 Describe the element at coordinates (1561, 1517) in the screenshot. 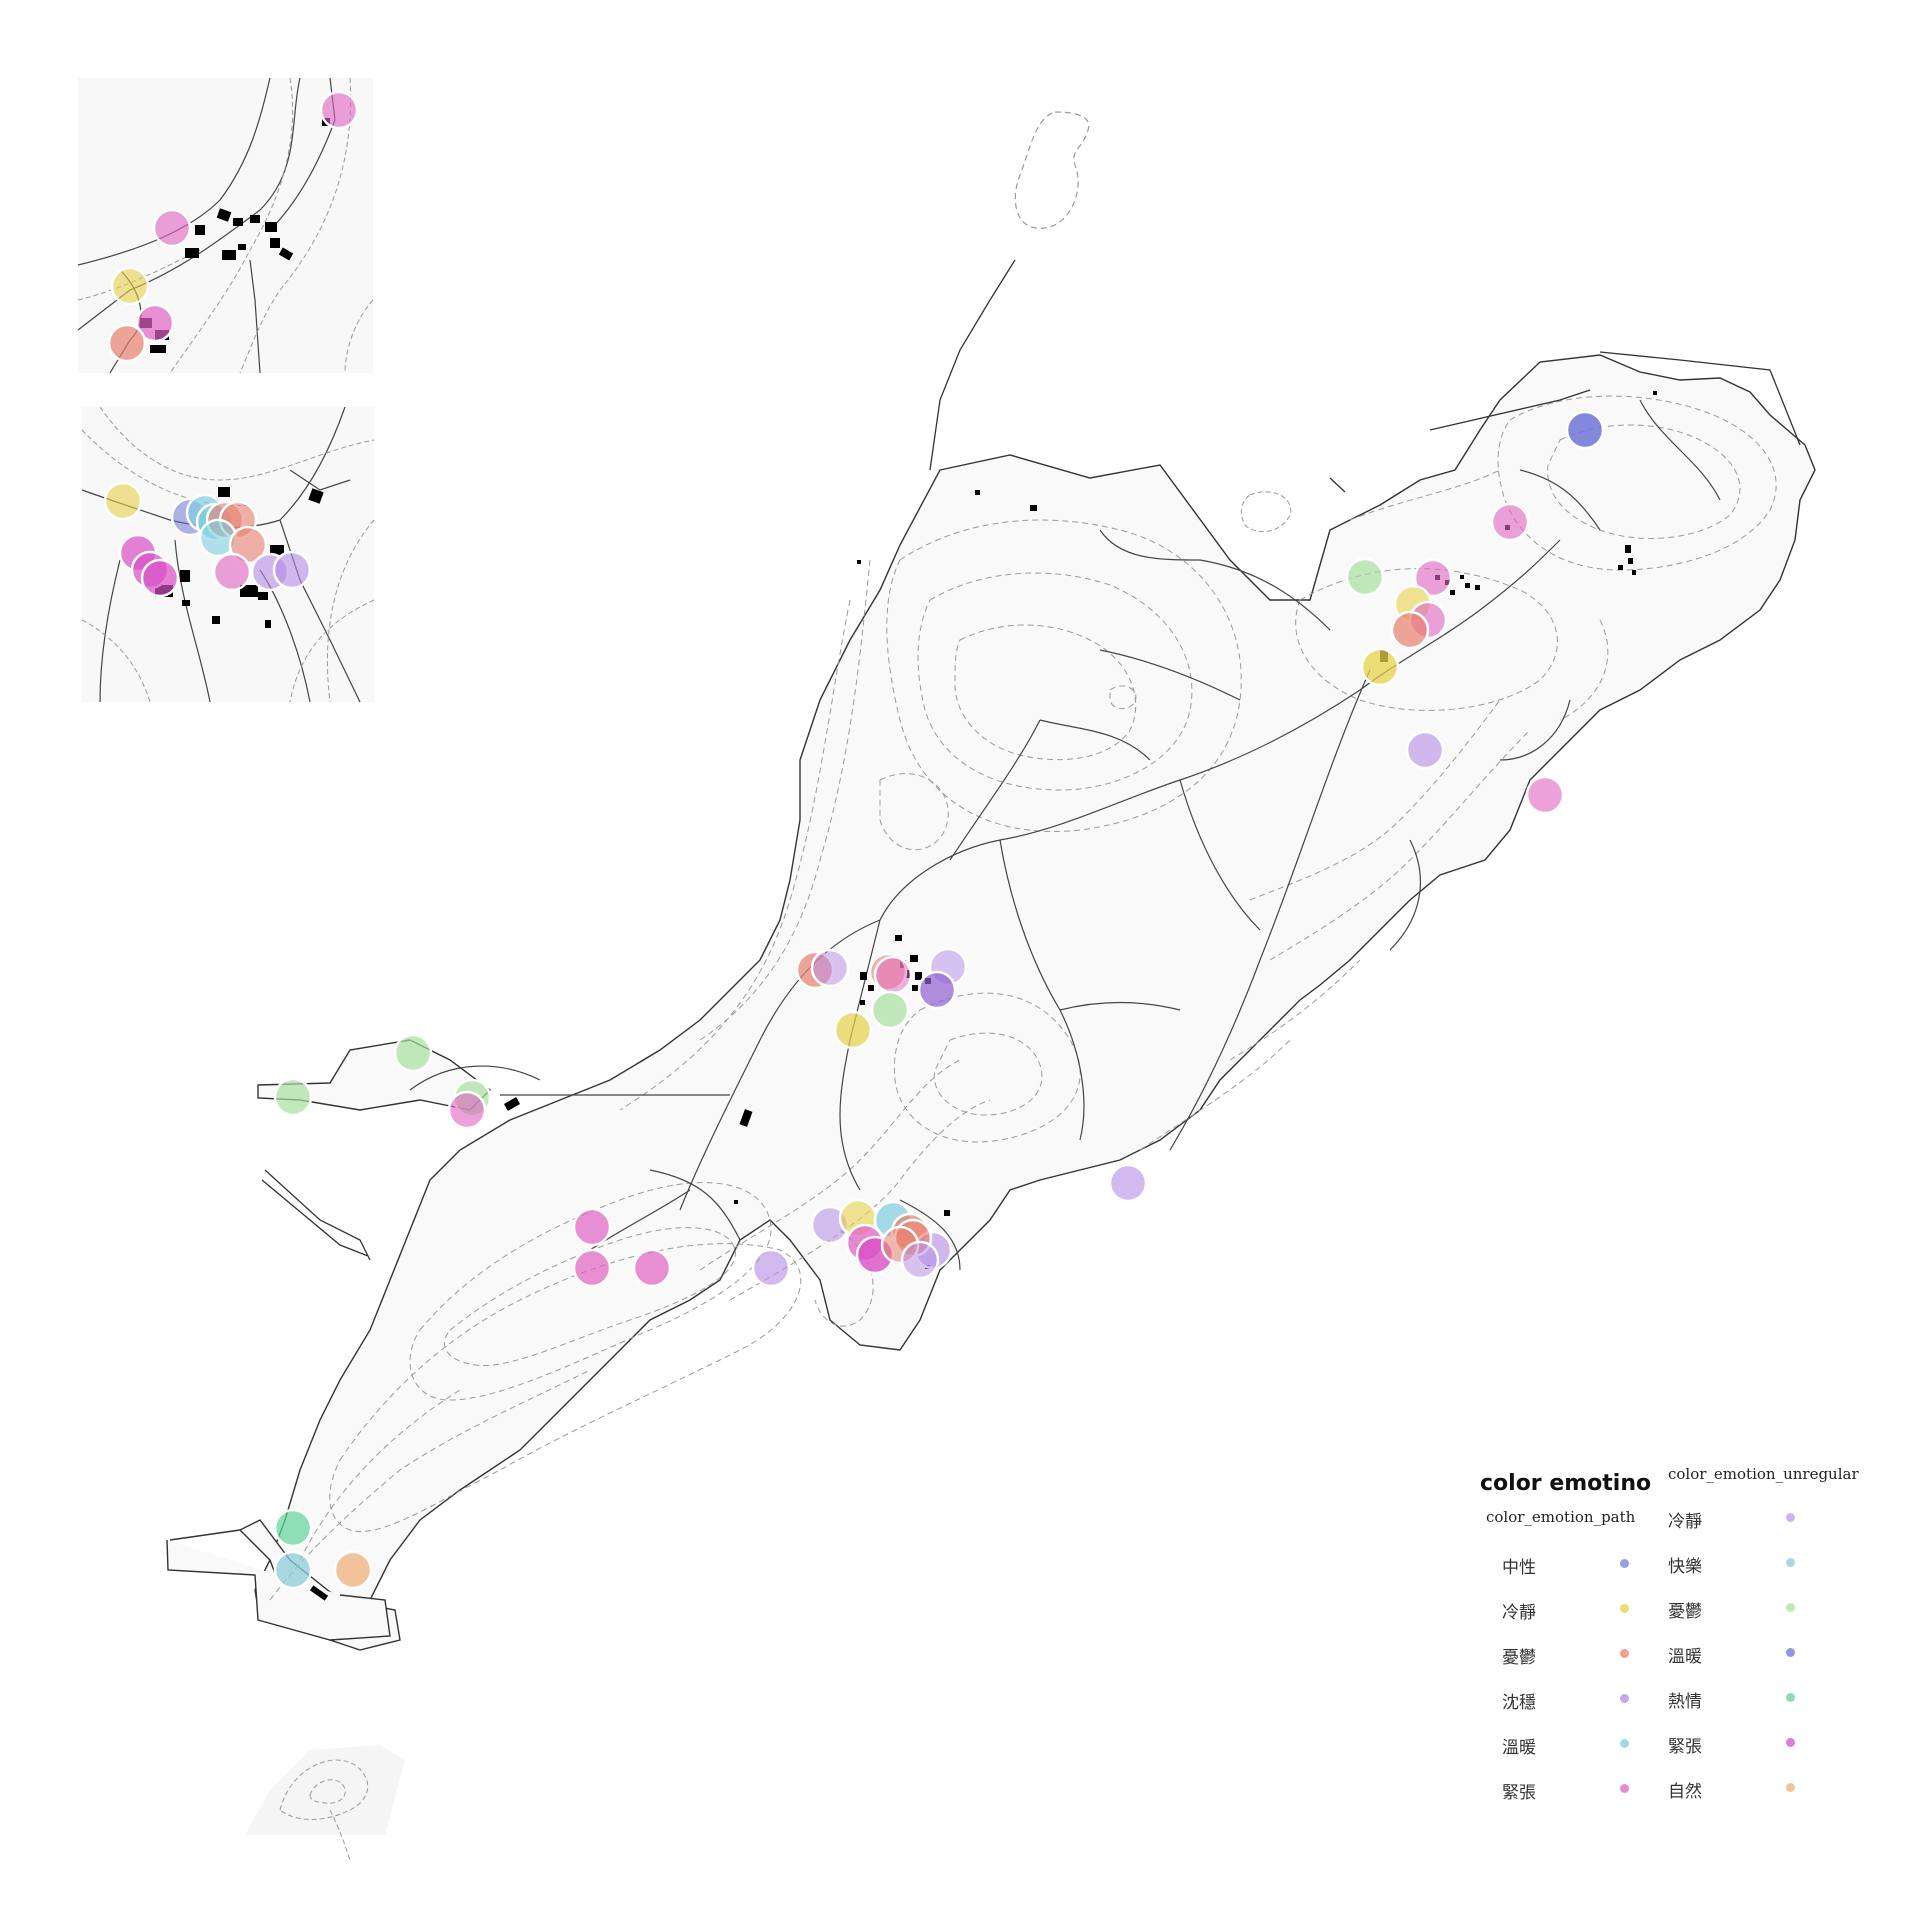

I see `legend-path-field: color_emotion_path` at that location.